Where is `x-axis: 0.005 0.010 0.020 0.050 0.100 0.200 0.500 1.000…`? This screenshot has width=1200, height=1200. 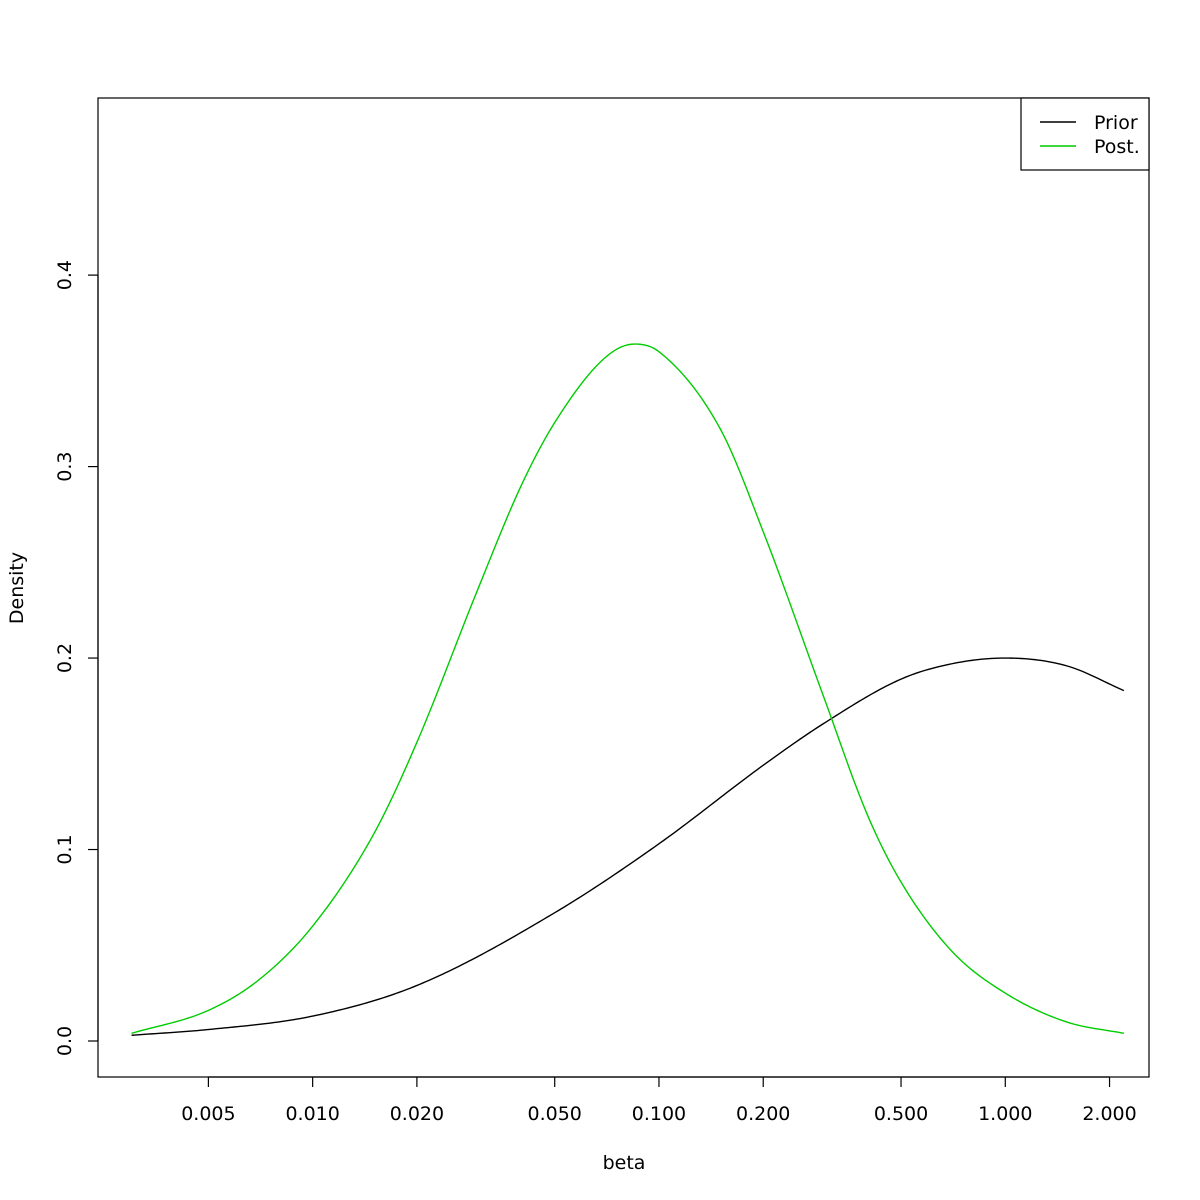 x-axis: 0.005 0.010 0.020 0.050 0.100 0.200 0.500 1.000… is located at coordinates (659, 1100).